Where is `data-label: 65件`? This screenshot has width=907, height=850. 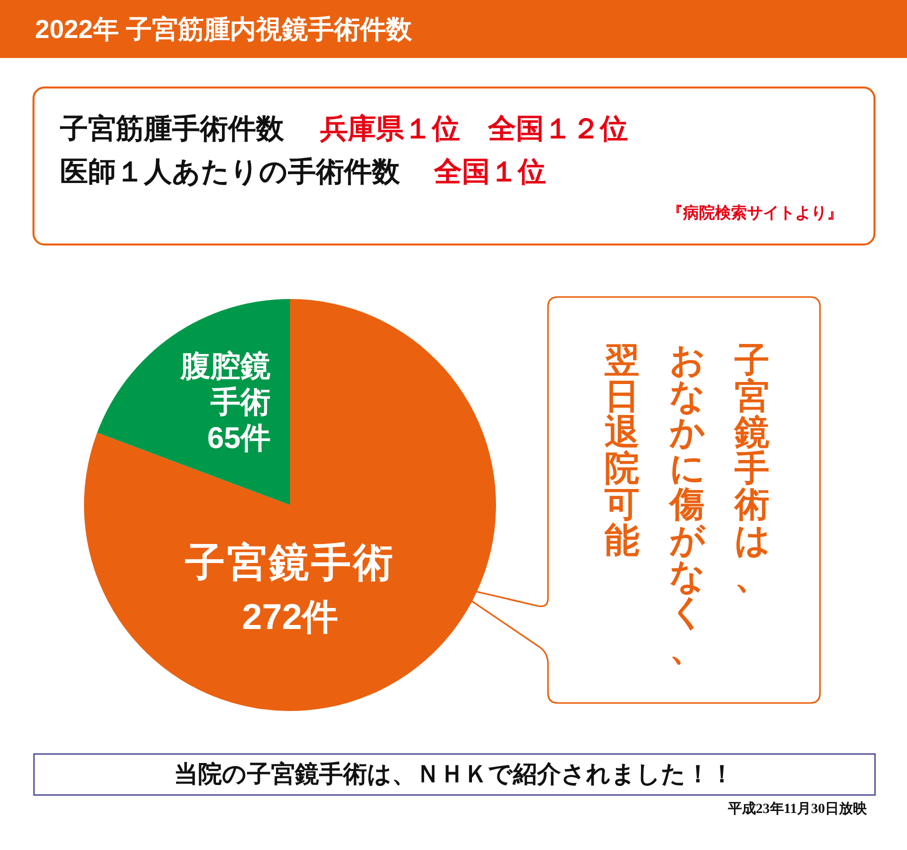 data-label: 65件 is located at coordinates (238, 439).